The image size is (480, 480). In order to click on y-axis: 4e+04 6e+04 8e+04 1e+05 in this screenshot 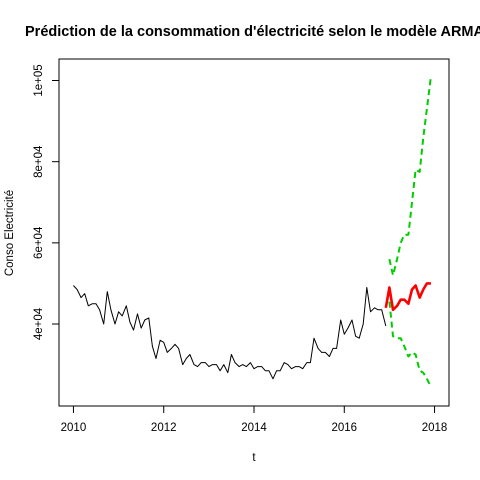, I will do `click(46, 202)`.